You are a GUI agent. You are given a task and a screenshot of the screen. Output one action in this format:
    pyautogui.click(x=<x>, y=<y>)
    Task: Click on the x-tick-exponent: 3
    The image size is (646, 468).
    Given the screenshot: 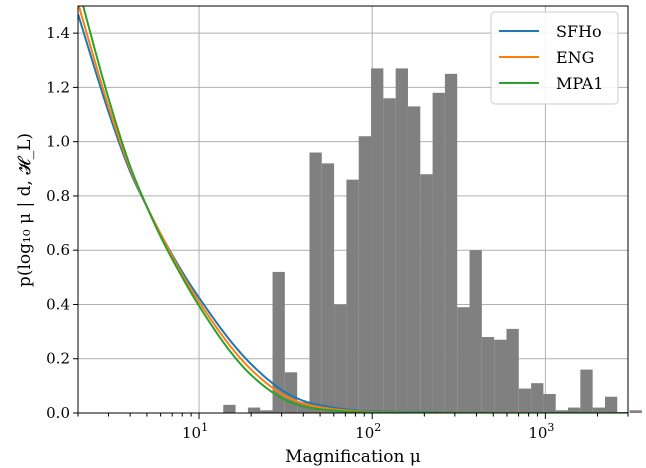 What is the action you would take?
    pyautogui.click(x=550, y=427)
    